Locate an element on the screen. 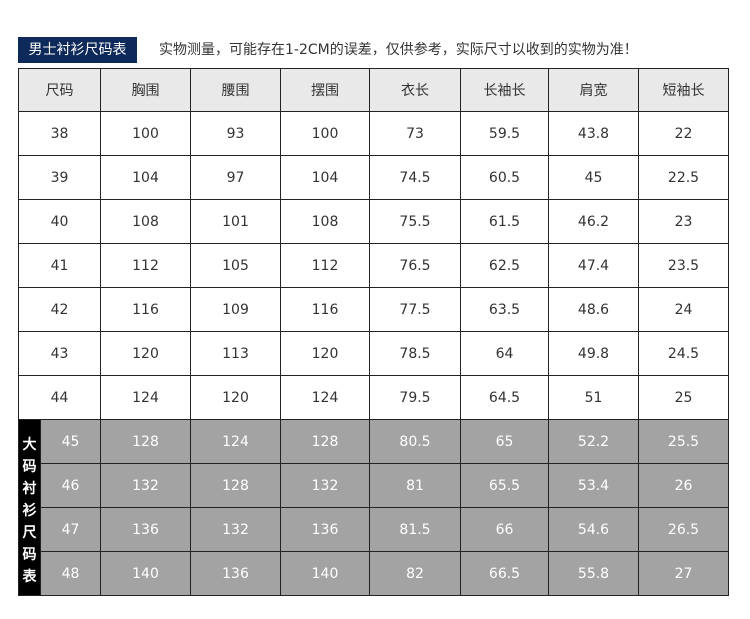 This screenshot has height=619, width=750. table-cell: 54.6 is located at coordinates (593, 529).